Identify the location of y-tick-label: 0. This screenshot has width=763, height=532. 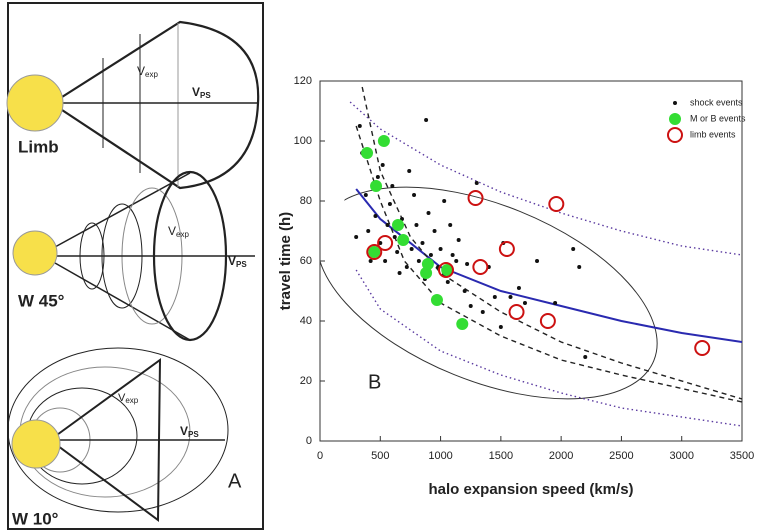
(309, 441).